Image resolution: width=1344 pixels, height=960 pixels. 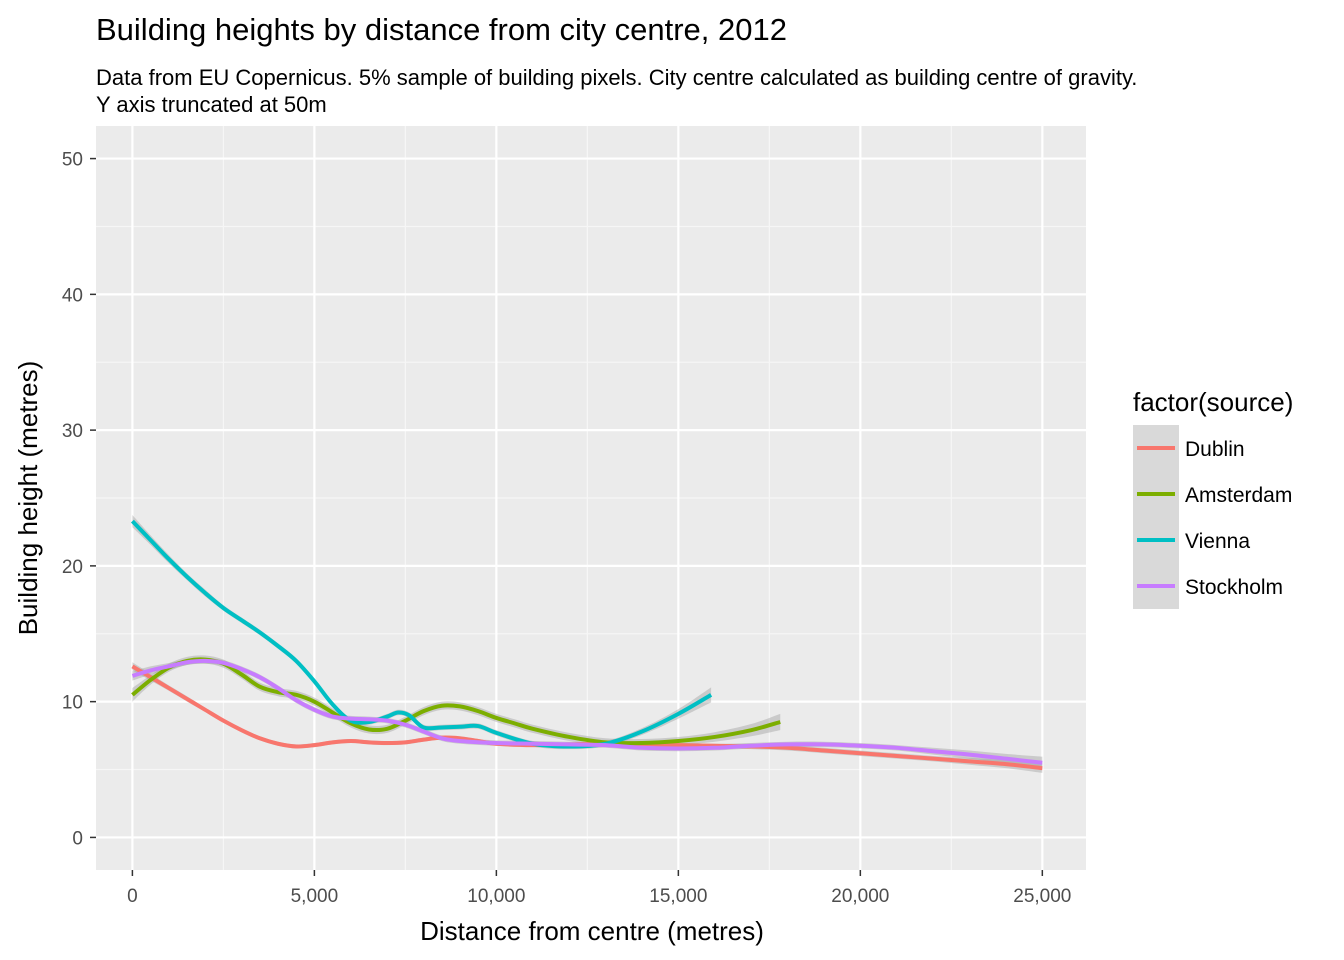 I want to click on x-tick-label: 20,000, so click(x=860, y=896).